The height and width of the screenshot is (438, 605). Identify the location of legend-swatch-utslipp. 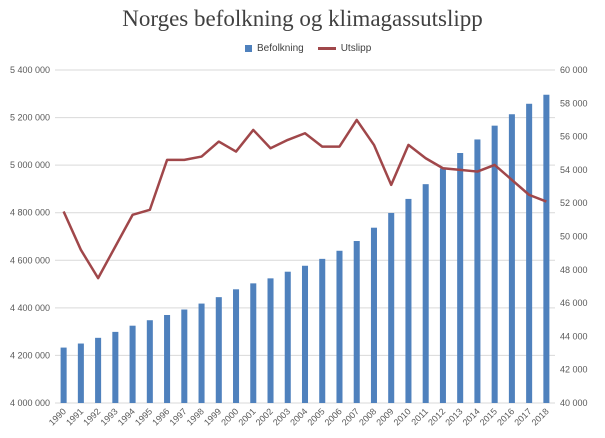
(326, 48).